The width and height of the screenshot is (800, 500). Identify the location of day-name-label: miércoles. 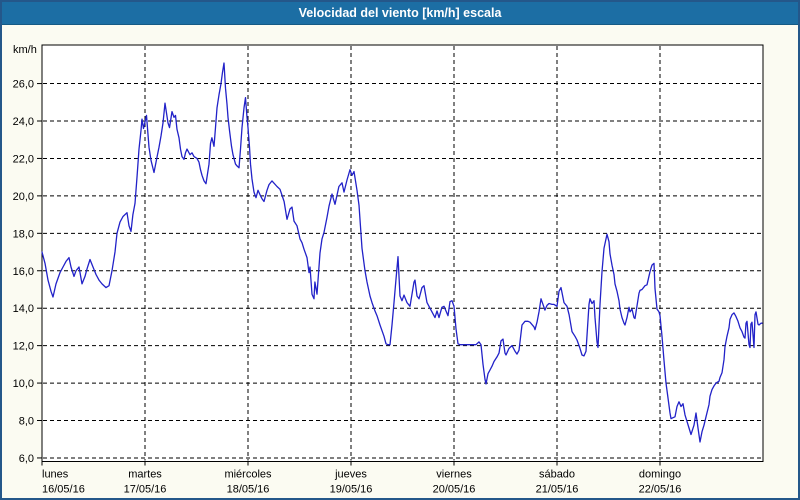
(248, 475).